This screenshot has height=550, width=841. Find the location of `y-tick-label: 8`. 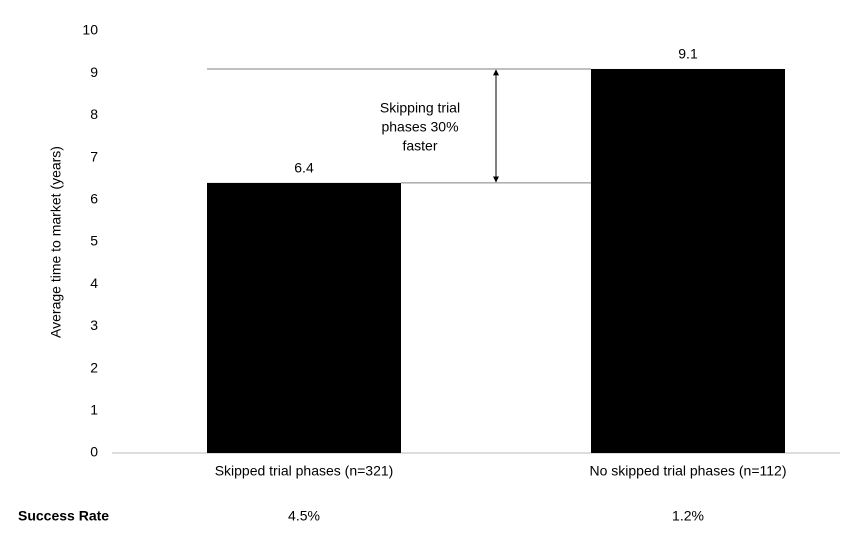

y-tick-label: 8 is located at coordinates (94, 114).